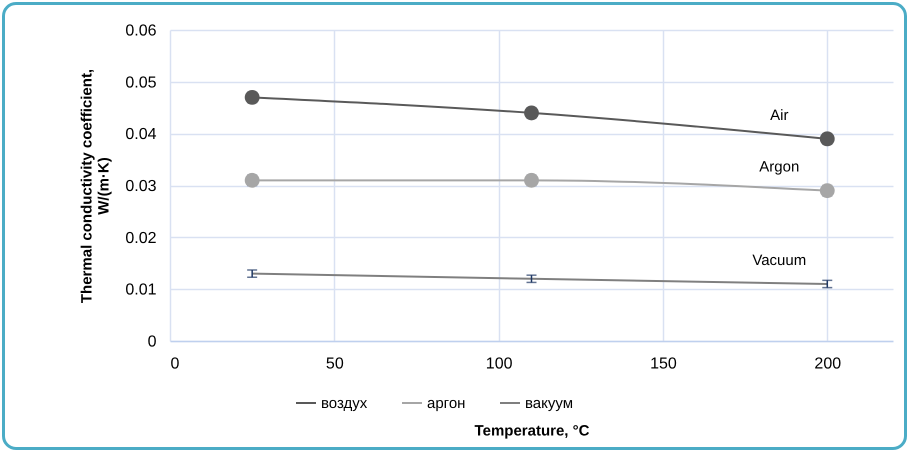  I want to click on y-tick-label: 0.05, so click(141, 83).